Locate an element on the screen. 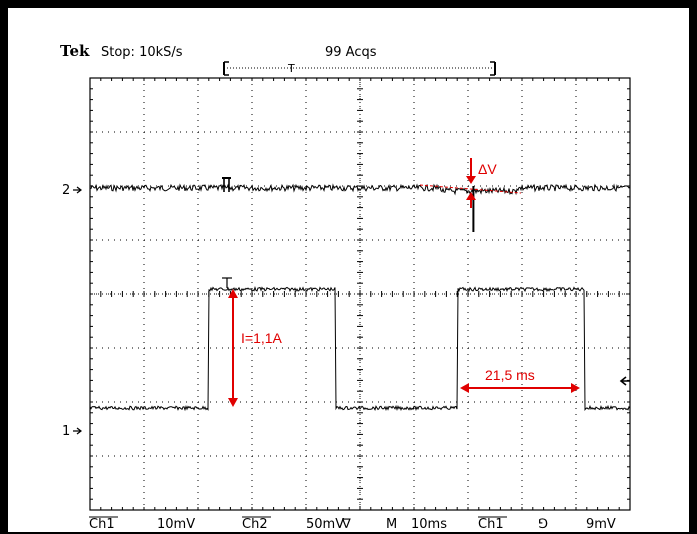 The height and width of the screenshot is (534, 697). current-arrow-icon is located at coordinates (233, 348).